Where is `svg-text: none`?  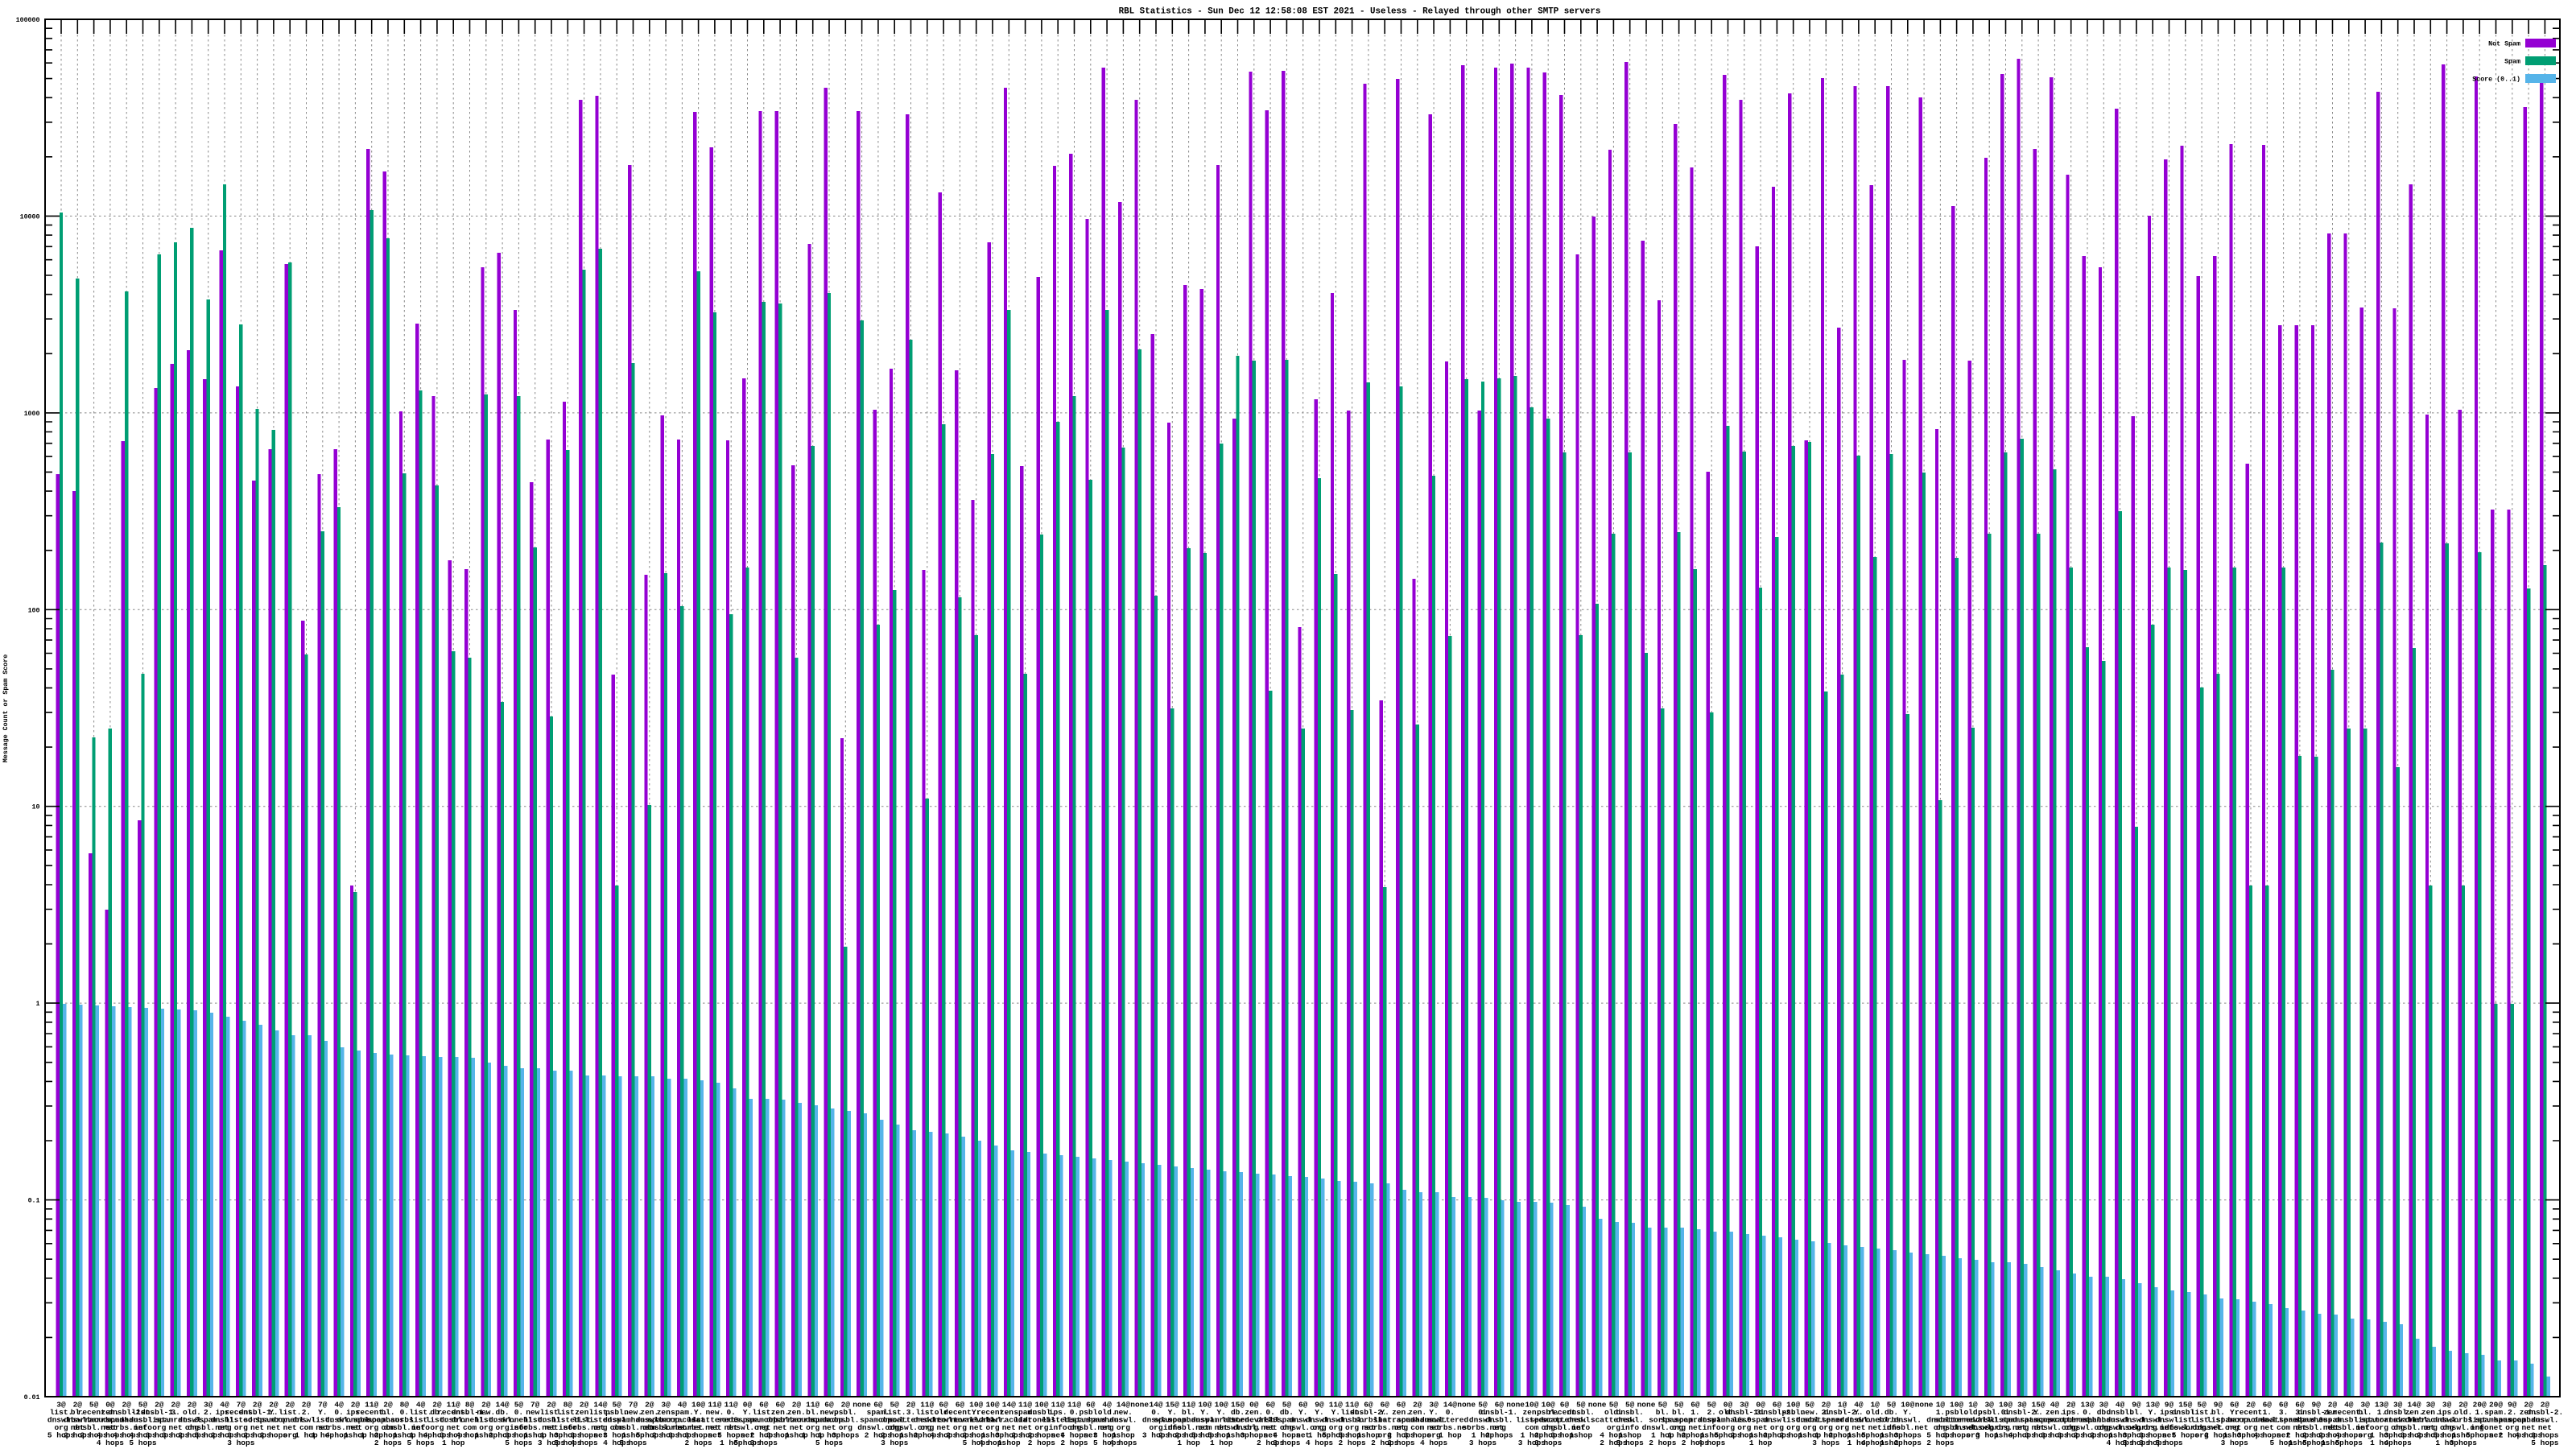
svg-text: none is located at coordinates (1466, 1405).